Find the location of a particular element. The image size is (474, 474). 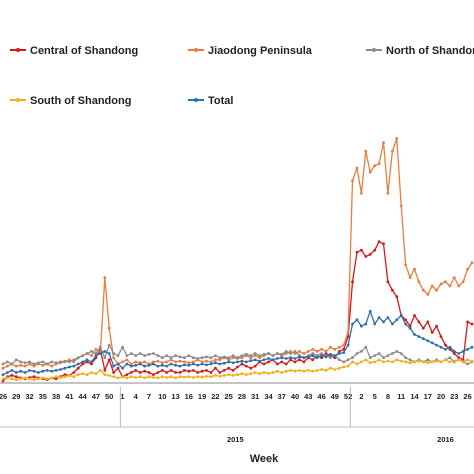

legend-label: North of Shandong is located at coordinates (430, 51).